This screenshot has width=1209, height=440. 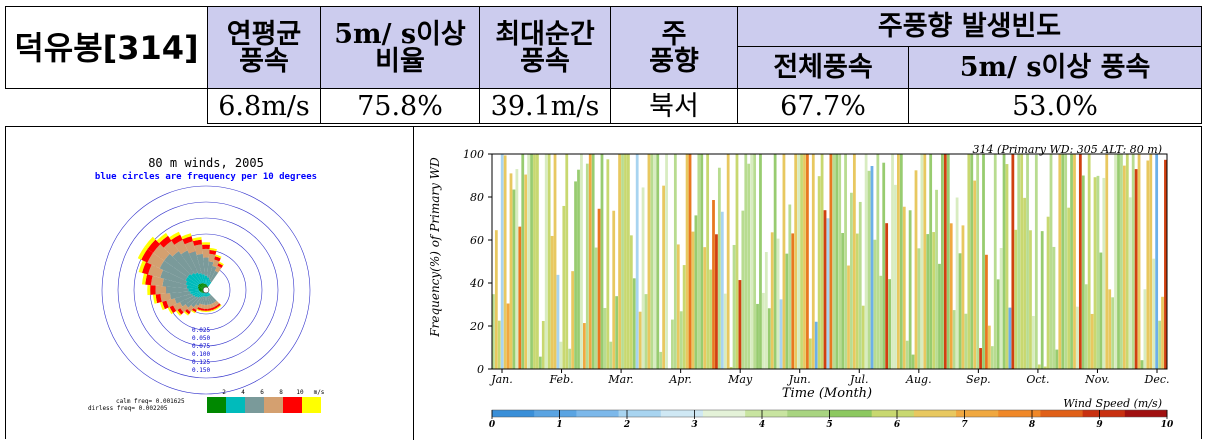 What do you see at coordinates (827, 393) in the screenshot?
I see `x-axis-label: Time (Month)` at bounding box center [827, 393].